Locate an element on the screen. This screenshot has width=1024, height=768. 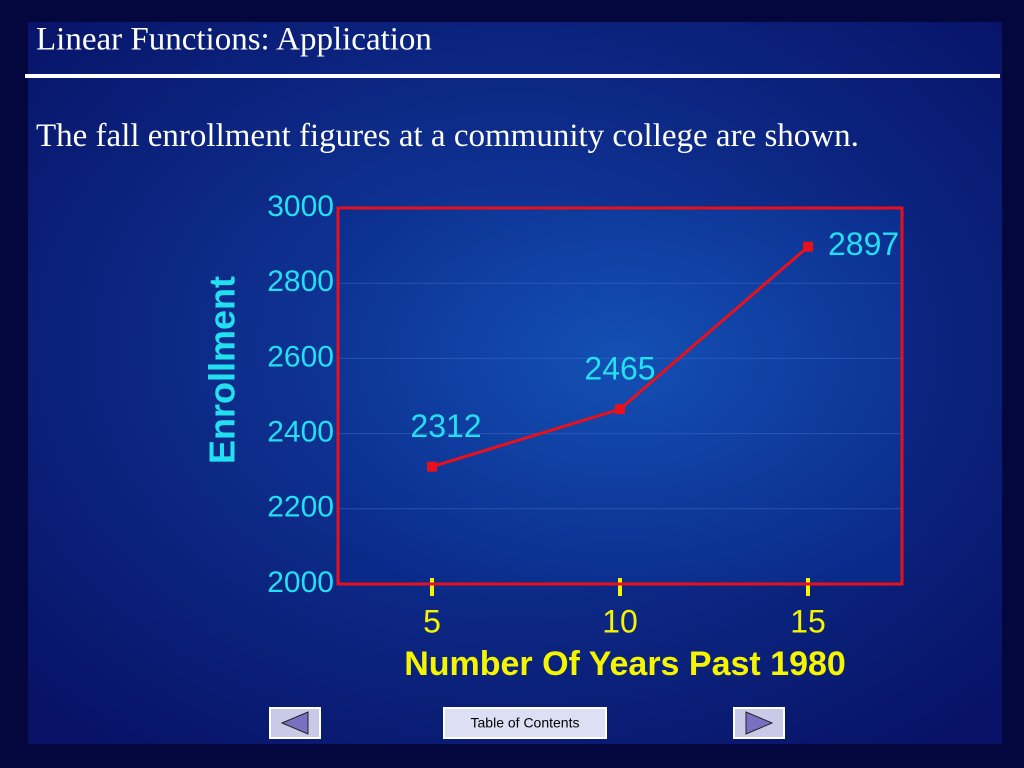
slide-title: Linear Functions: Application is located at coordinates (234, 40).